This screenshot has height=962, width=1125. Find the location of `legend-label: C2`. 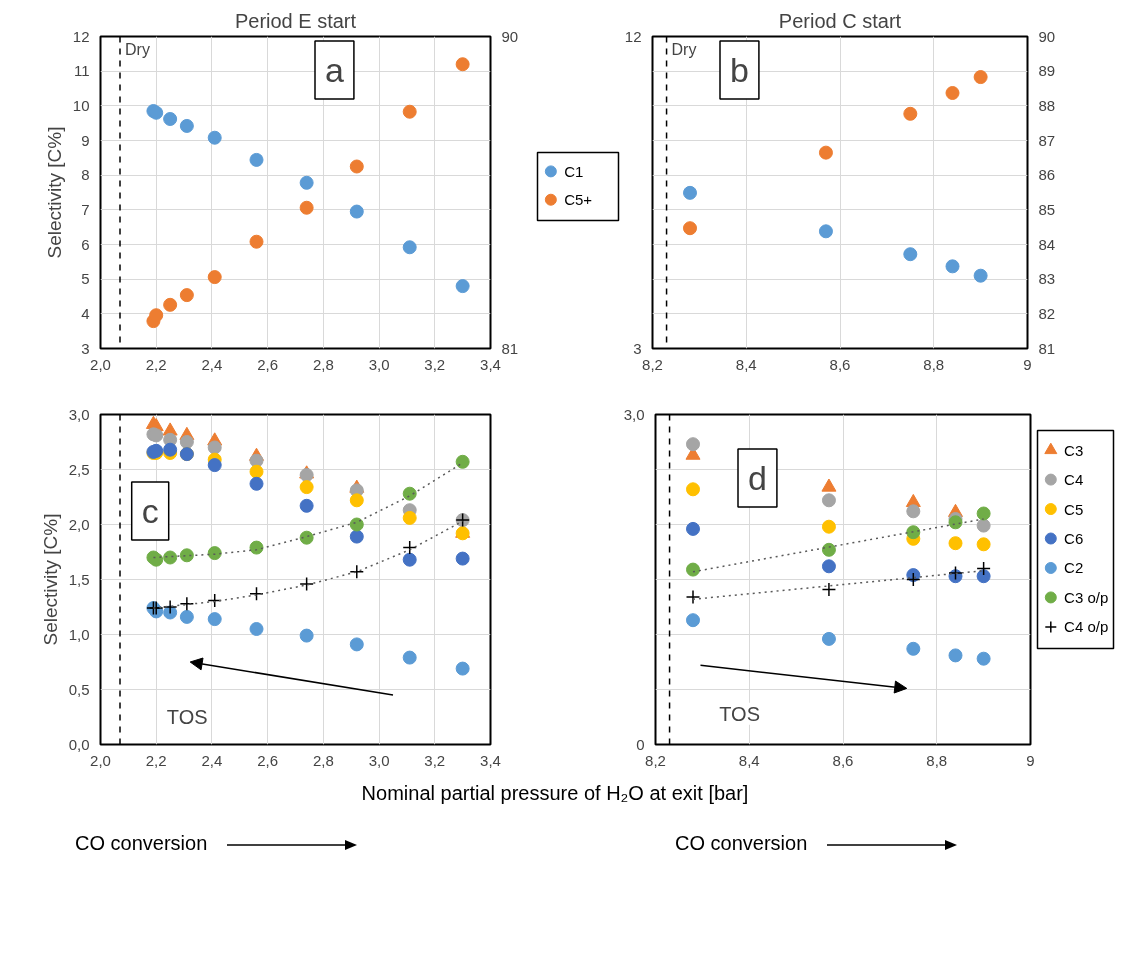

legend-label: C2 is located at coordinates (1074, 568).